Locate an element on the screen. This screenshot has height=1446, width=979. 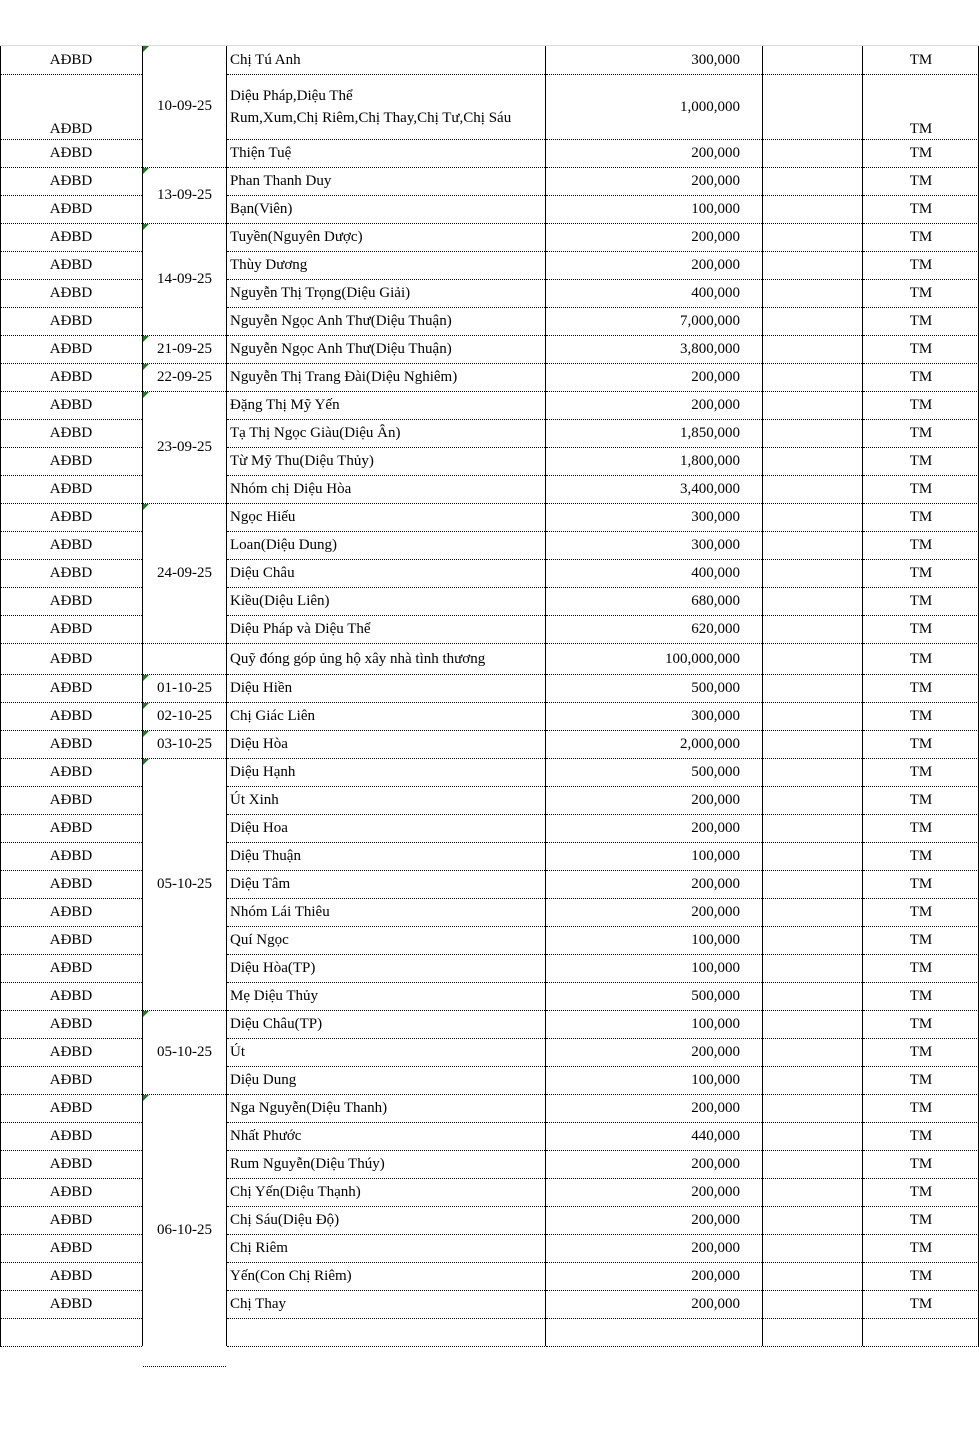
date-cell is located at coordinates (184, 659).